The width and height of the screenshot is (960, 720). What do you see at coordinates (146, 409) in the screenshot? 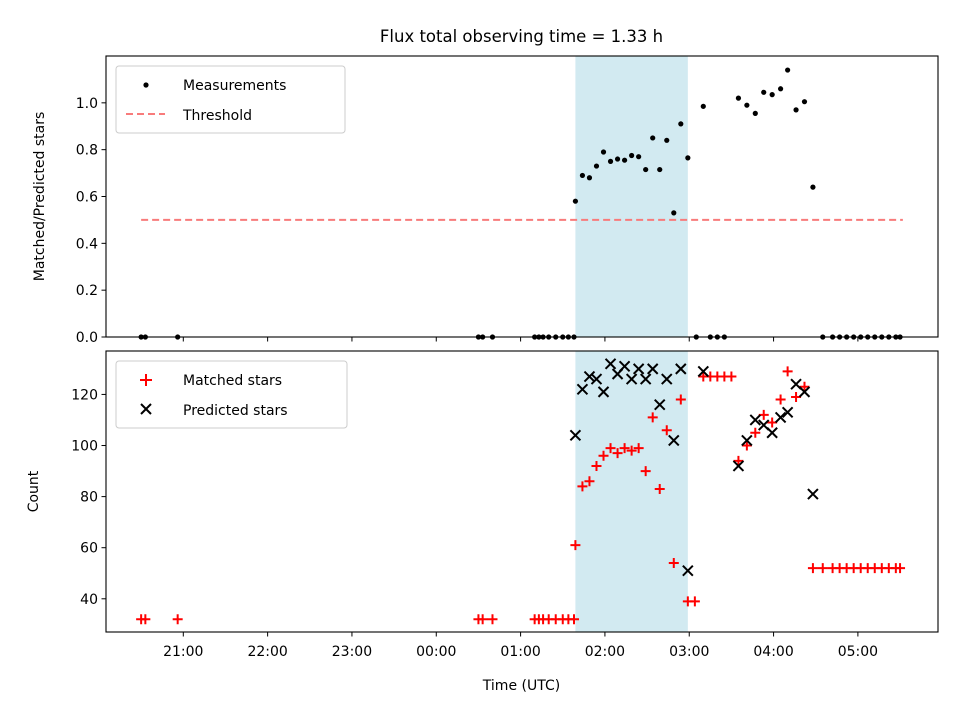
I see `legend-x-marker` at bounding box center [146, 409].